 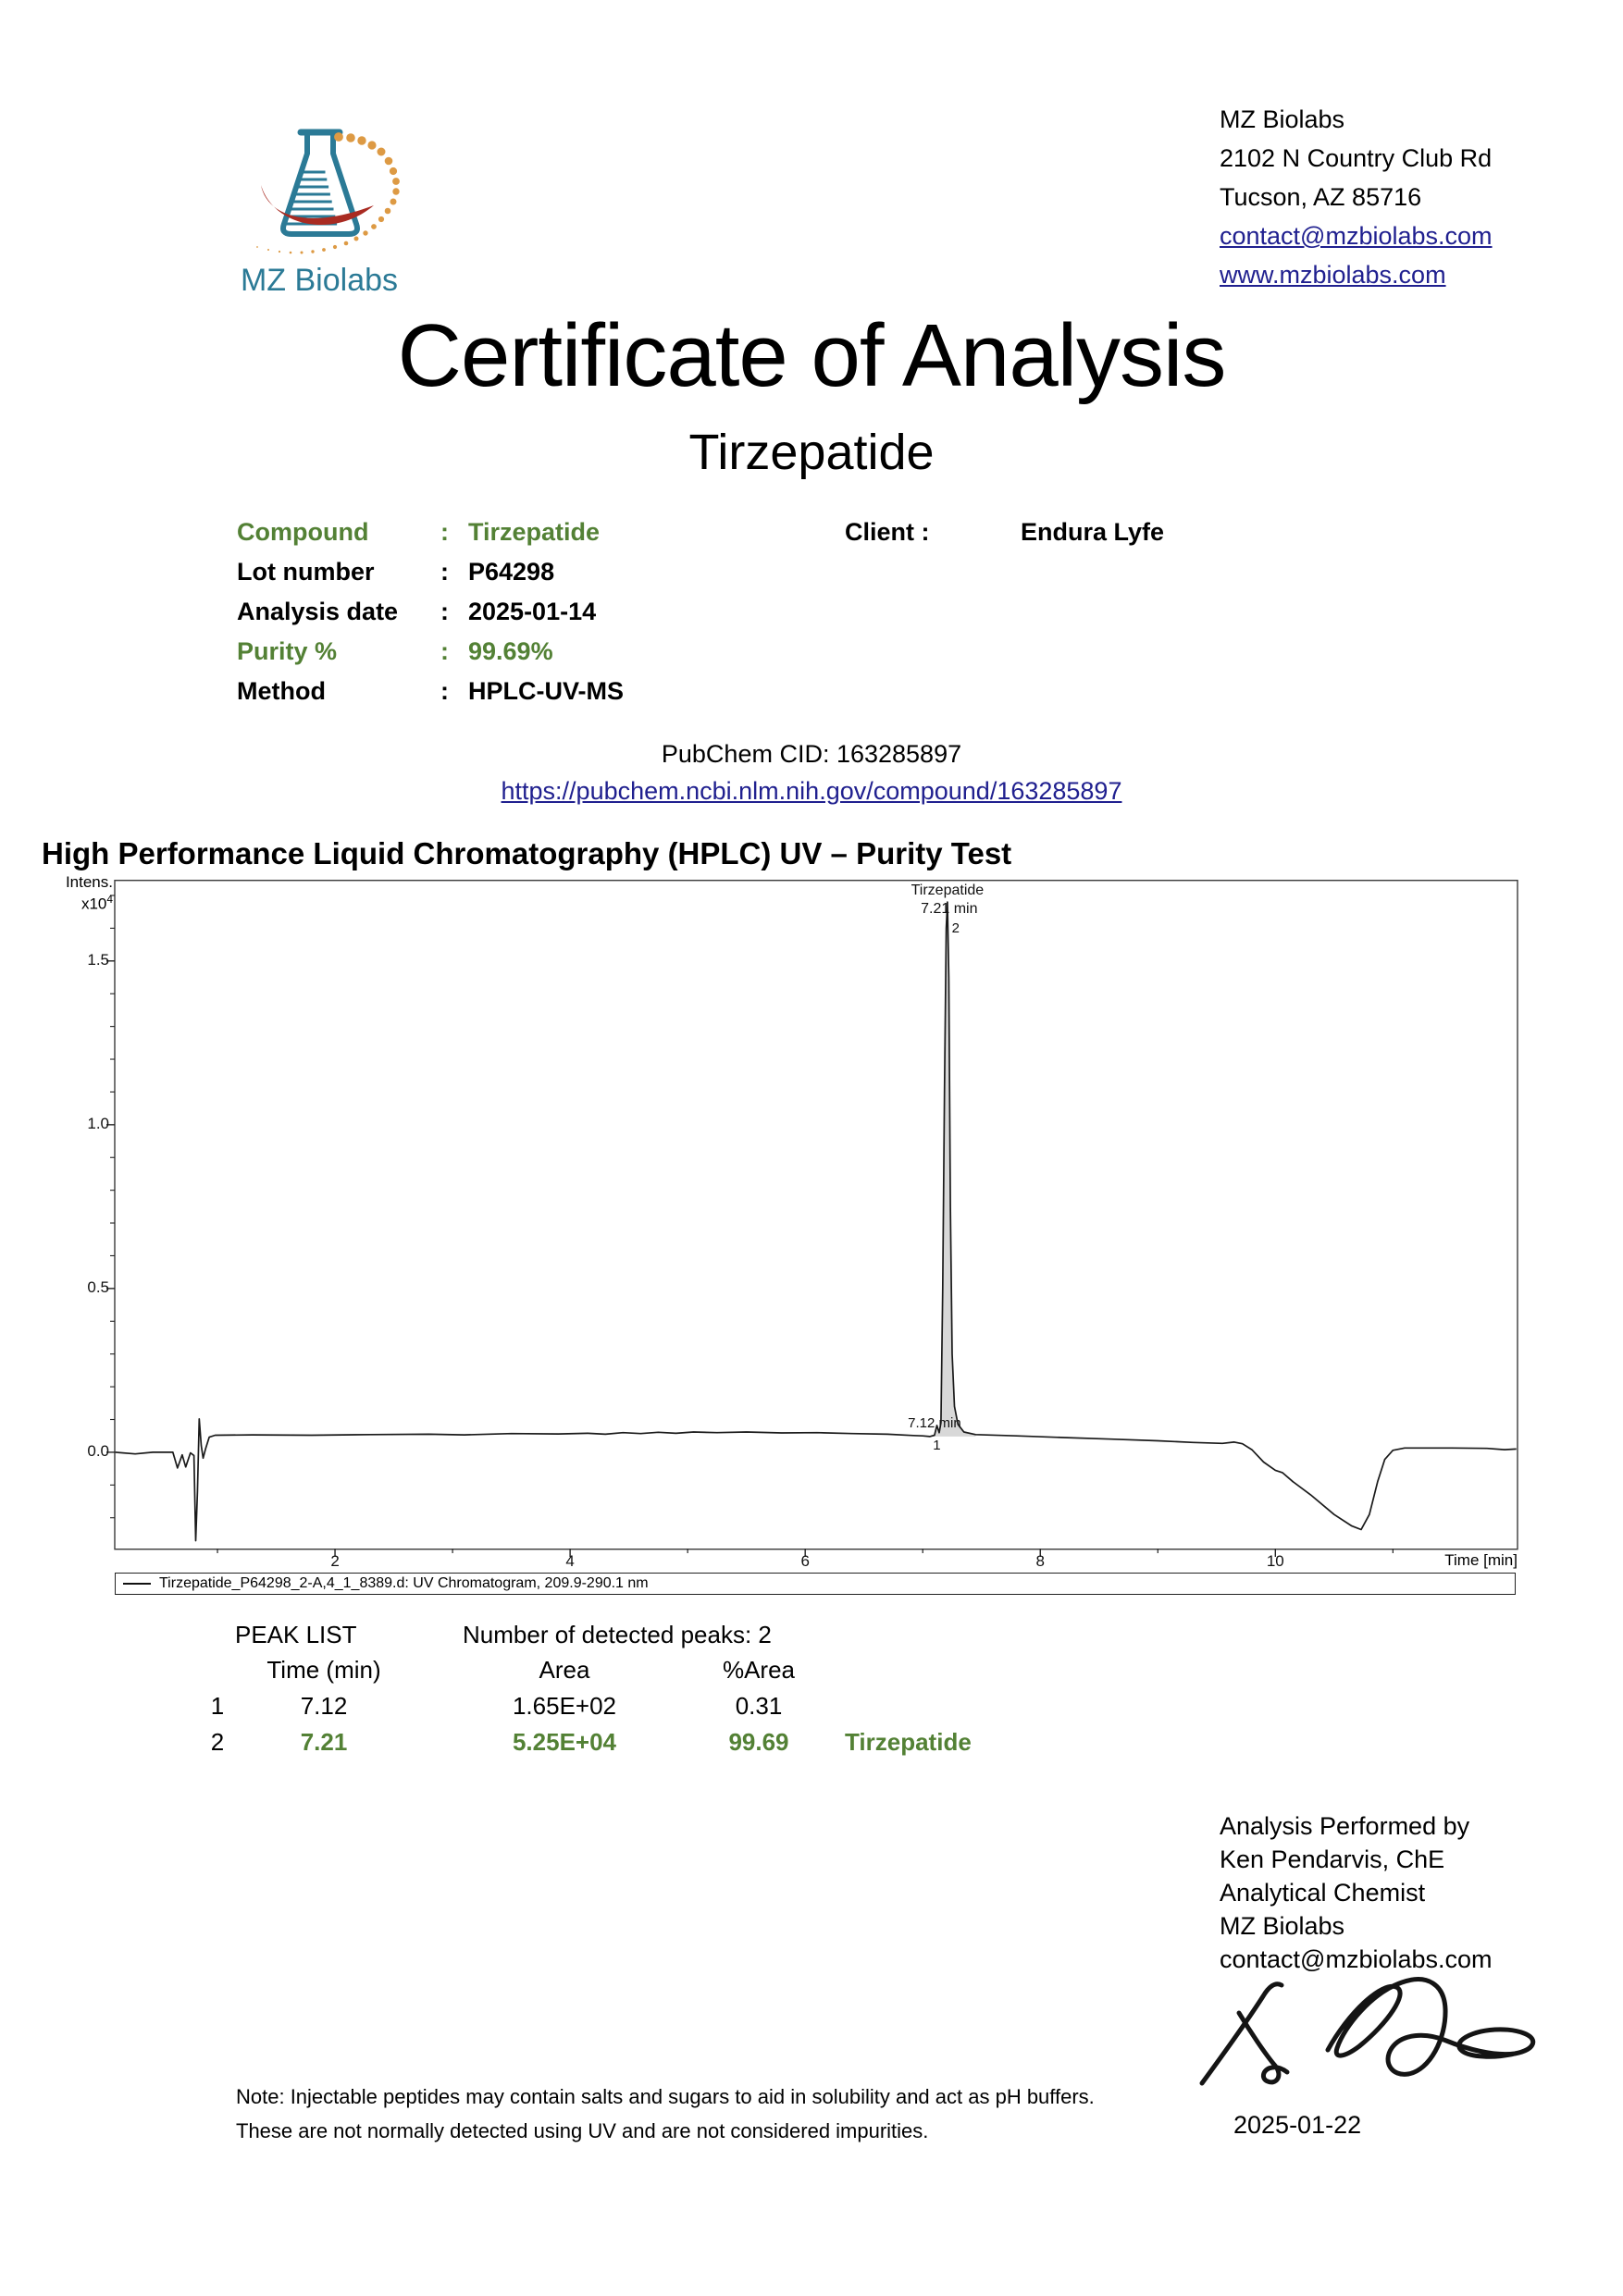 I want to click on analyst-line-1: Analysis Performed by, so click(x=1345, y=1826).